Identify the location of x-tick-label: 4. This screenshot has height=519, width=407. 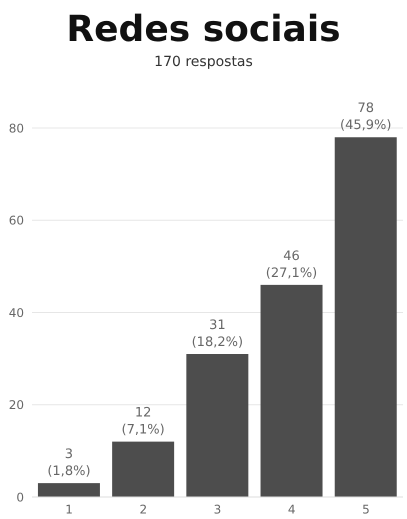
(292, 509).